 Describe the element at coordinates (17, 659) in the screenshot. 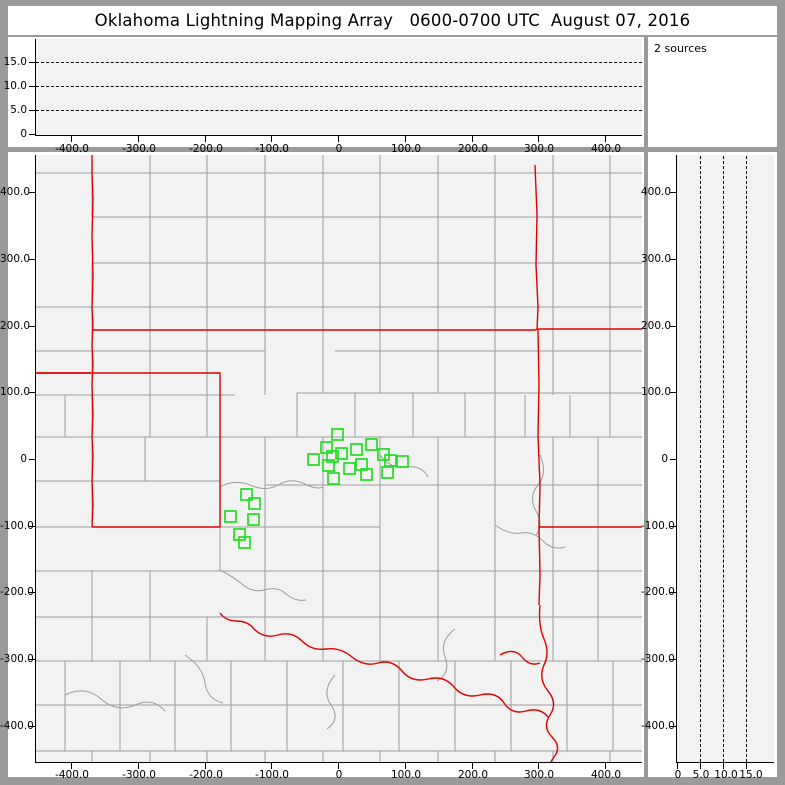

I see `ylabel-ns-m300: -300.0` at that location.